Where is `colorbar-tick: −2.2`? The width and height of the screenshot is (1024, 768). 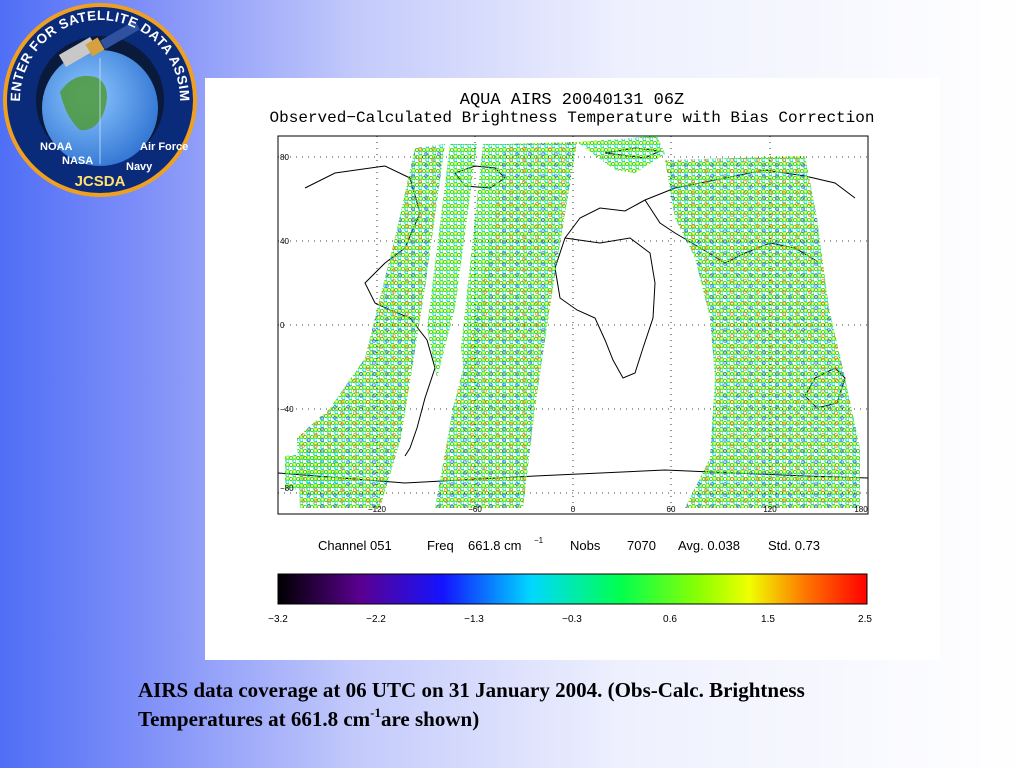
colorbar-tick: −2.2 is located at coordinates (376, 619).